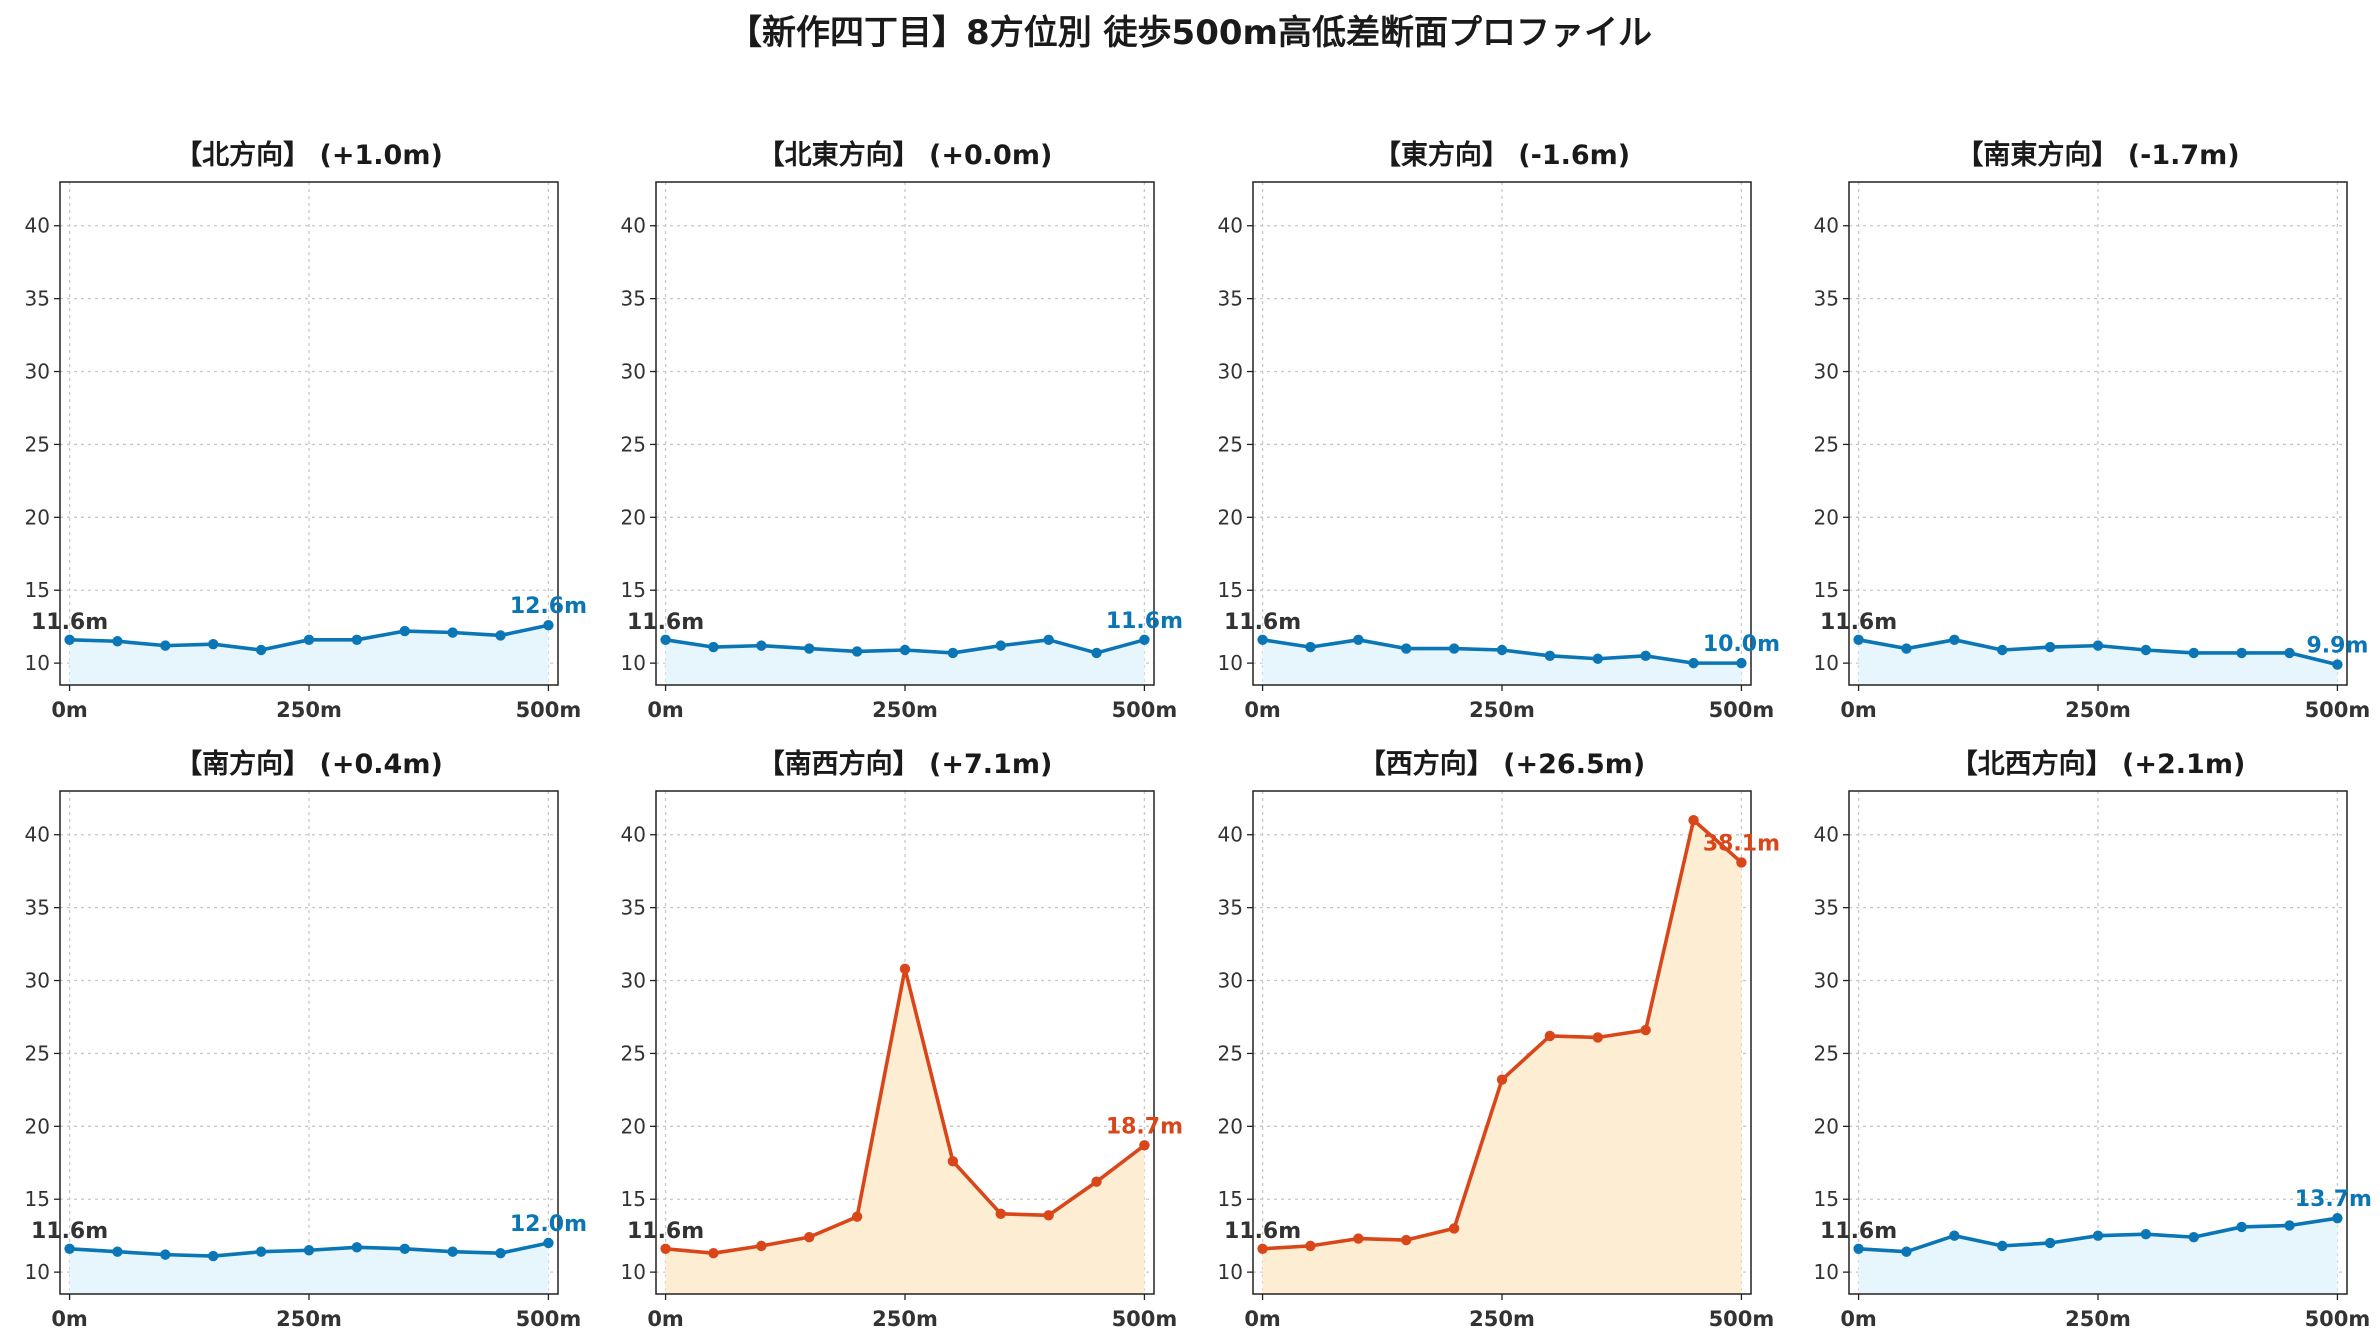 This screenshot has height=1340, width=2380. What do you see at coordinates (1502, 764) in the screenshot?
I see `panel-title: 【西方向】 (+26.5m)` at bounding box center [1502, 764].